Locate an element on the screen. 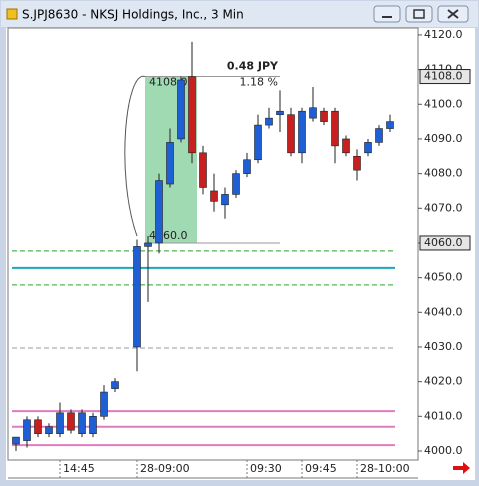  minimize-button is located at coordinates (387, 14).